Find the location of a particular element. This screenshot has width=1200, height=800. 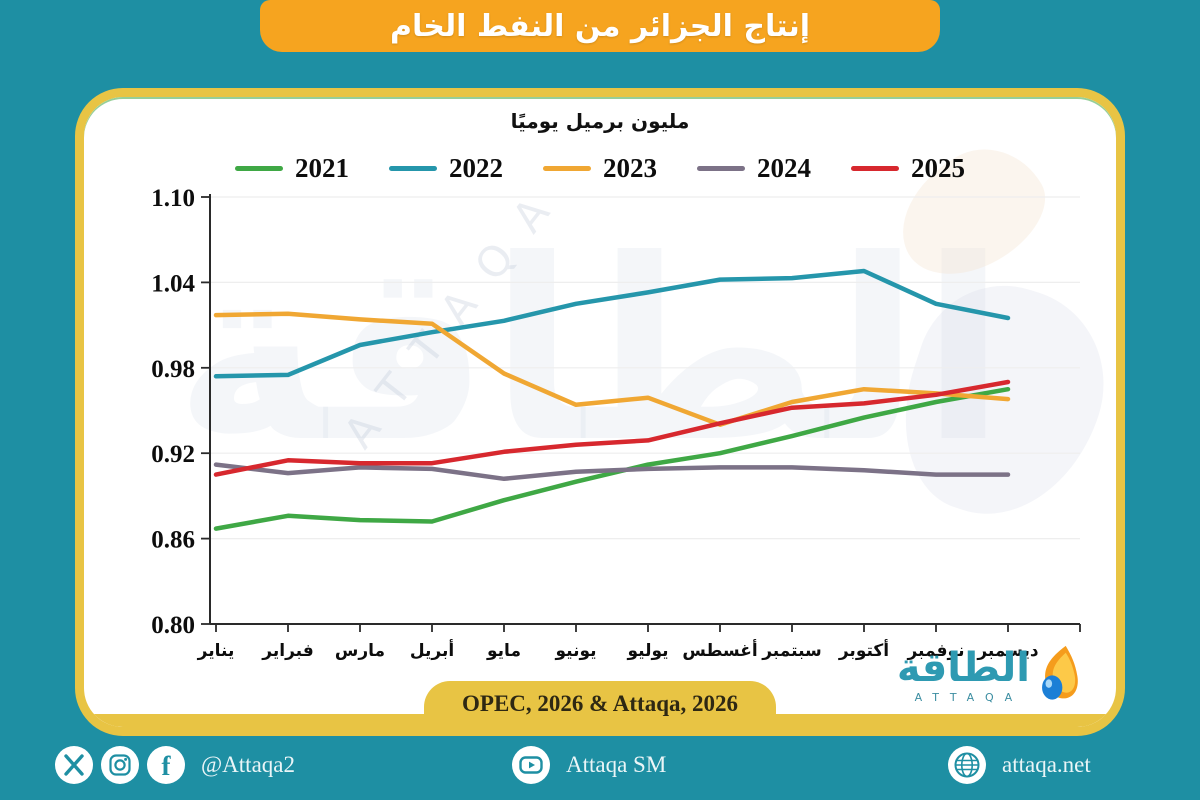

x-tick-label: يوليو is located at coordinates (647, 651).